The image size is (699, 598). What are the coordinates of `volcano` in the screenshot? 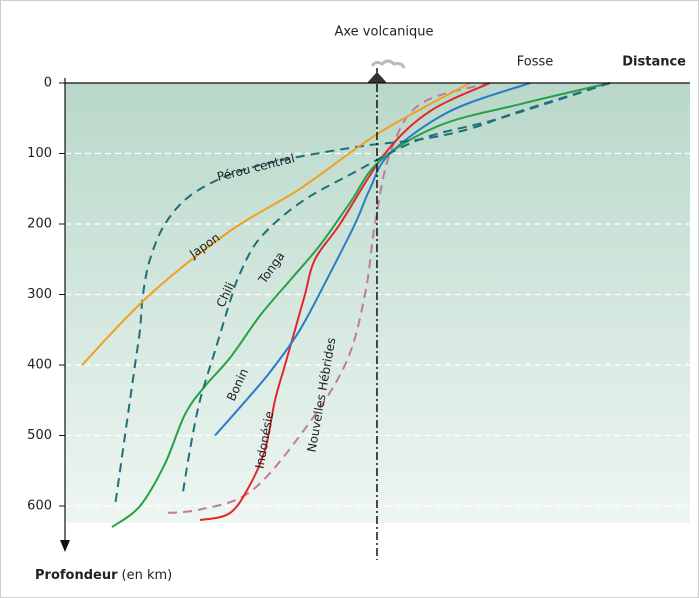 It's located at (377, 77).